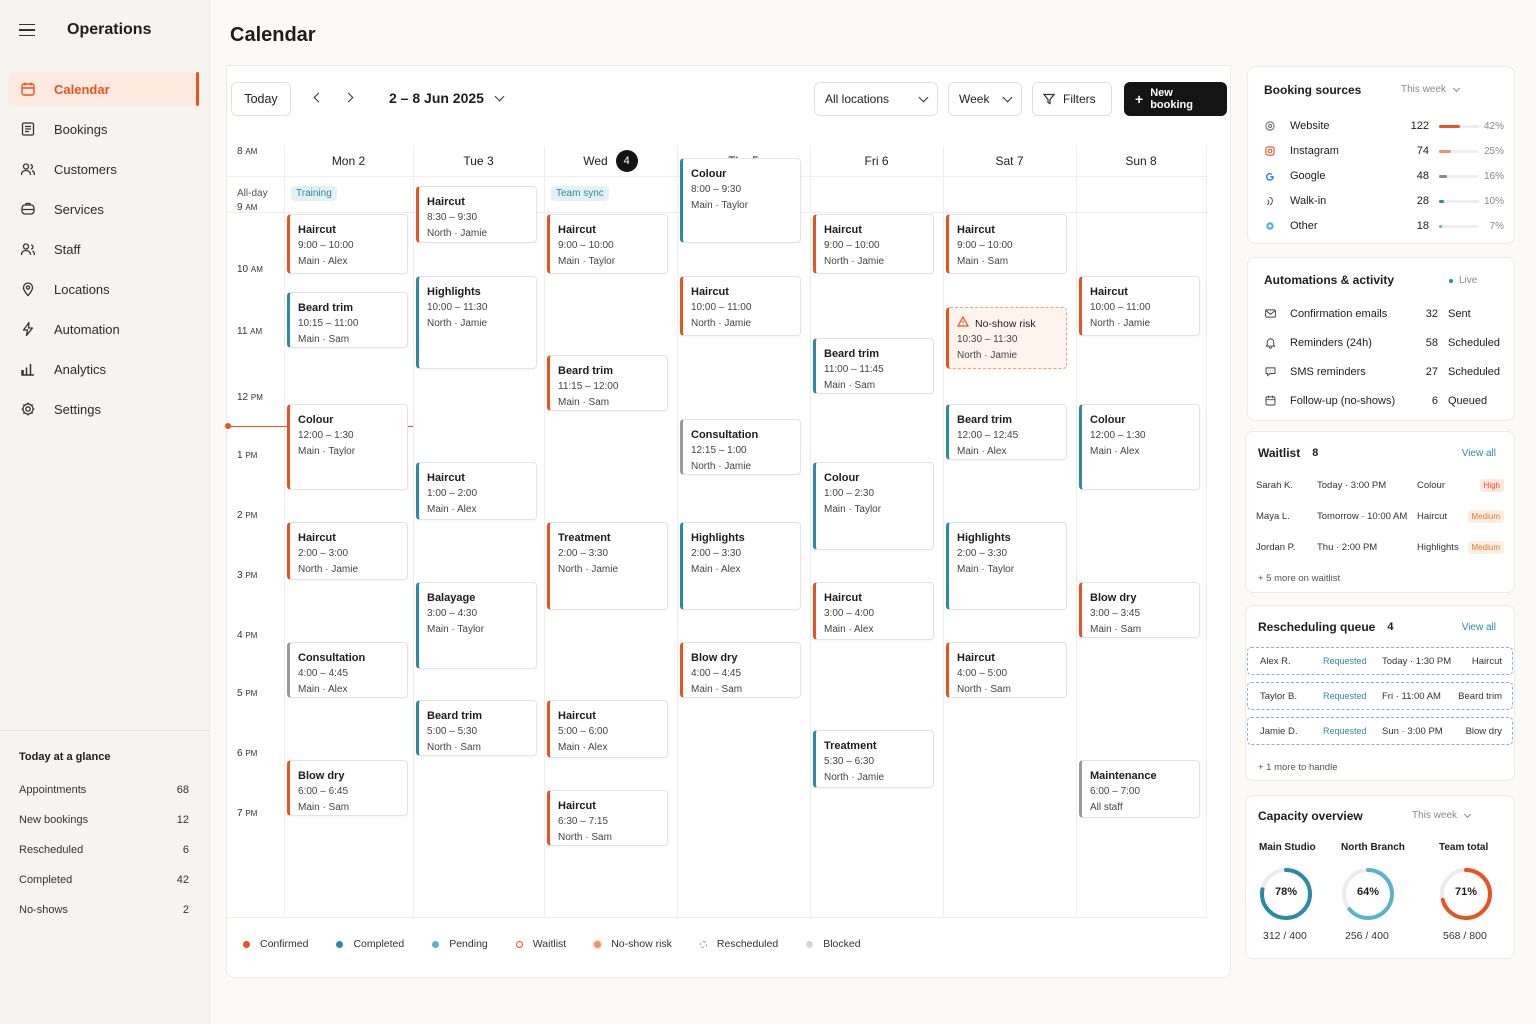 This screenshot has width=1536, height=1024. I want to click on event-card: Beard trim 12:00 – 12:45 Main · Alex, so click(1006, 432).